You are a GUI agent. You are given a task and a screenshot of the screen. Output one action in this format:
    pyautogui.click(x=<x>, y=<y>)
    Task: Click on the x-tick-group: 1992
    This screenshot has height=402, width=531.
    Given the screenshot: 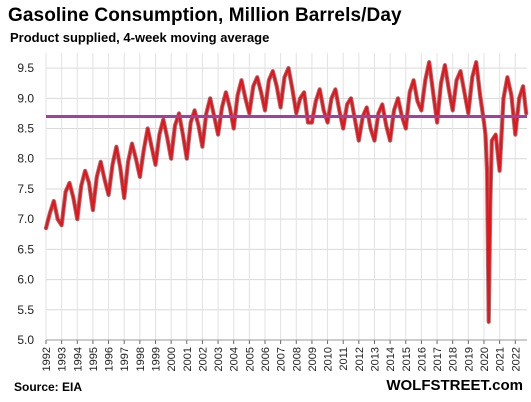 What is the action you would take?
    pyautogui.click(x=47, y=359)
    